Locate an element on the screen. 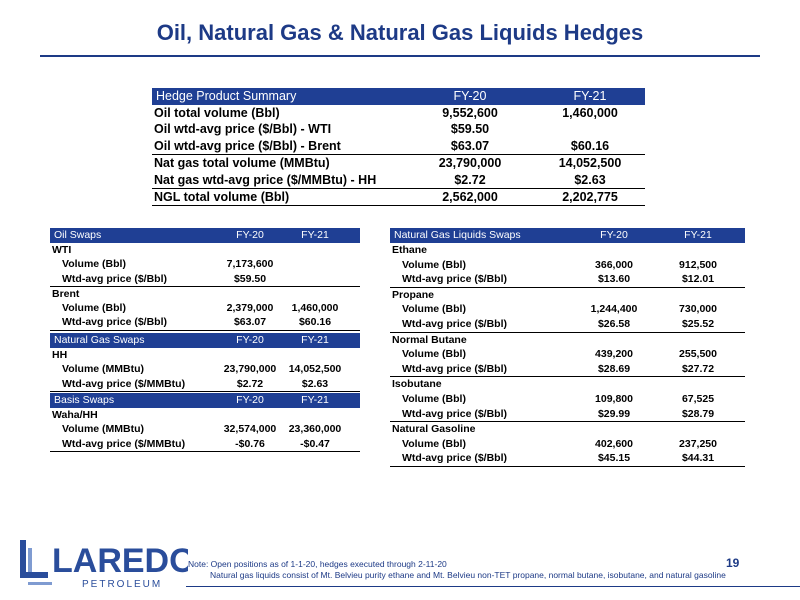 Image resolution: width=800 pixels, height=600 pixels. table-row: Volume (Bbl) 366,000 912,500 is located at coordinates (567, 265).